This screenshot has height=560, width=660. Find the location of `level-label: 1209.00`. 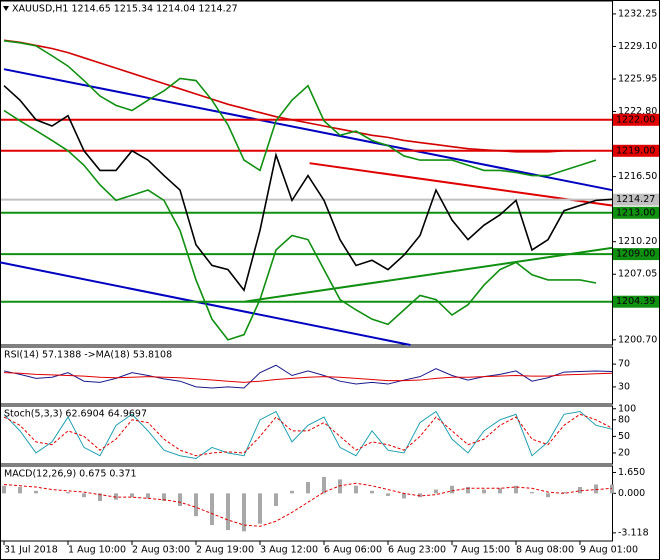

level-label: 1209.00 is located at coordinates (635, 254).